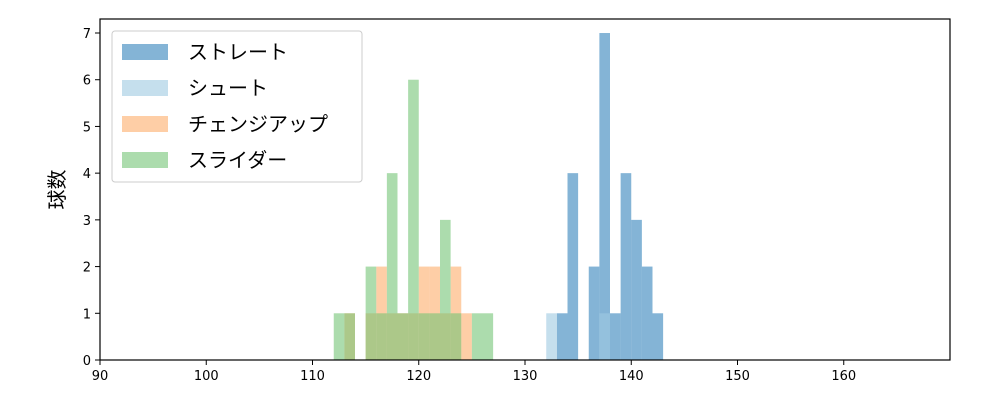  I want to click on x-tick-label-6: 150, so click(737, 376).